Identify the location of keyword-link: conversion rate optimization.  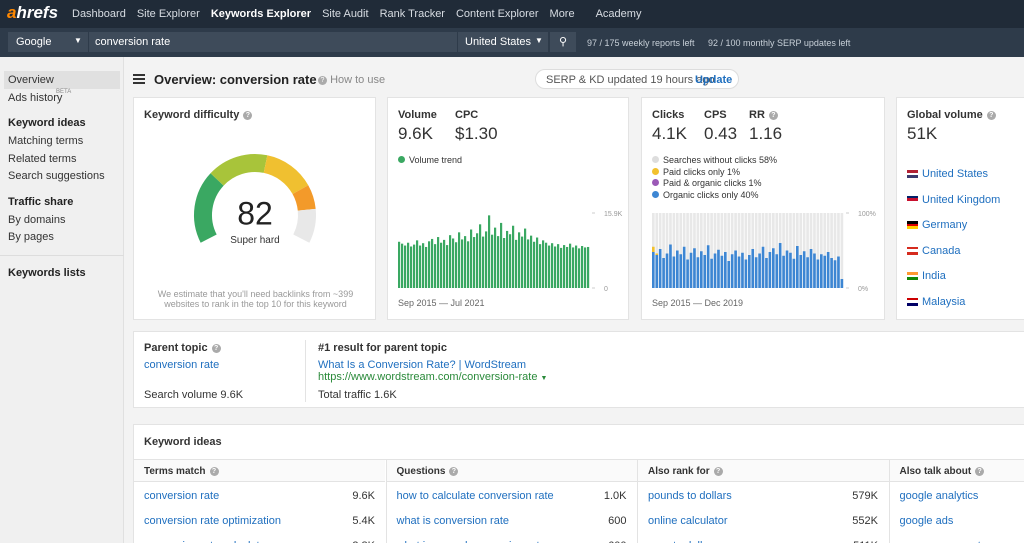
(212, 521).